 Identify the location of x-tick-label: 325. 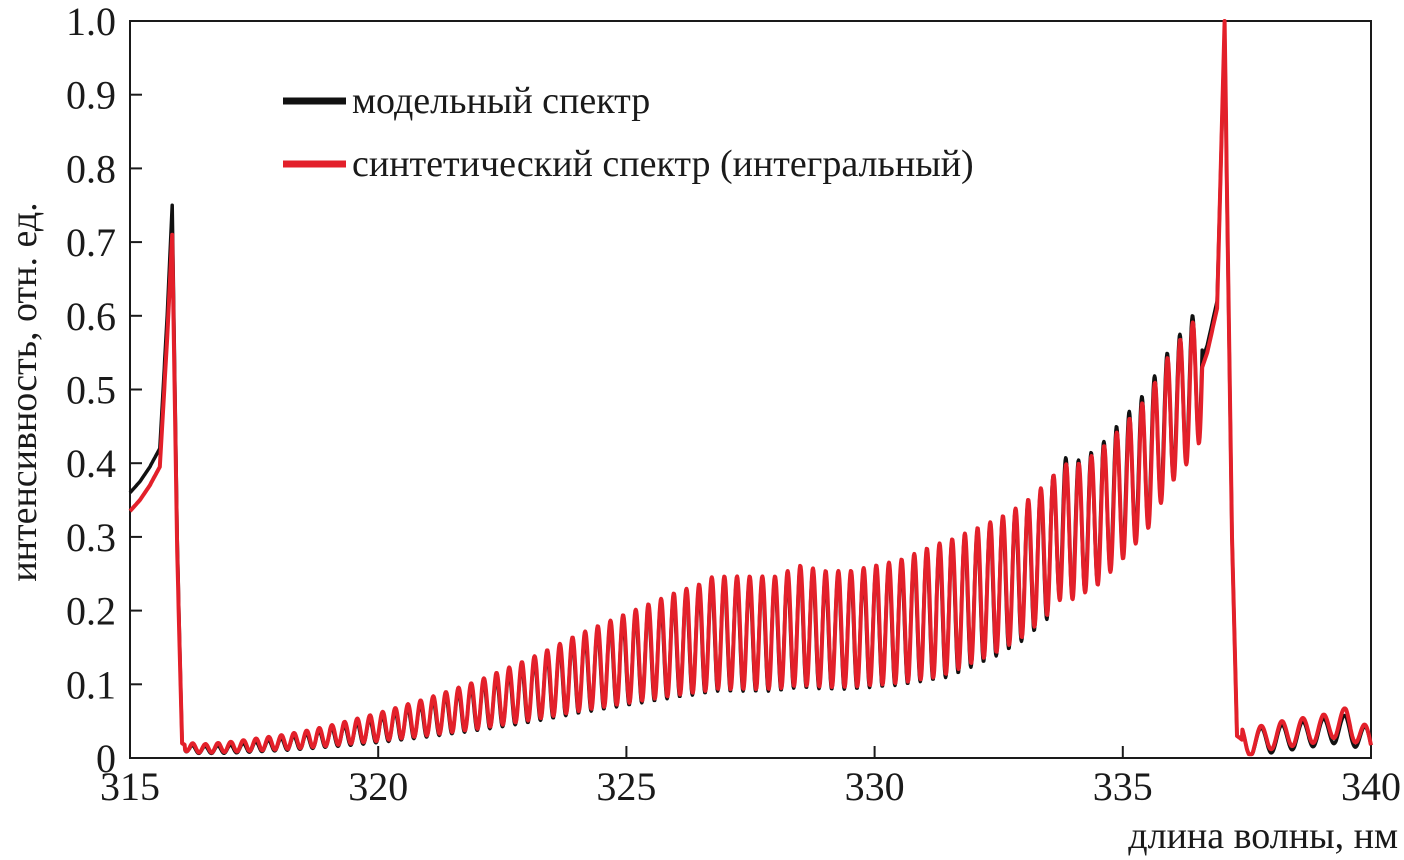
(626, 786).